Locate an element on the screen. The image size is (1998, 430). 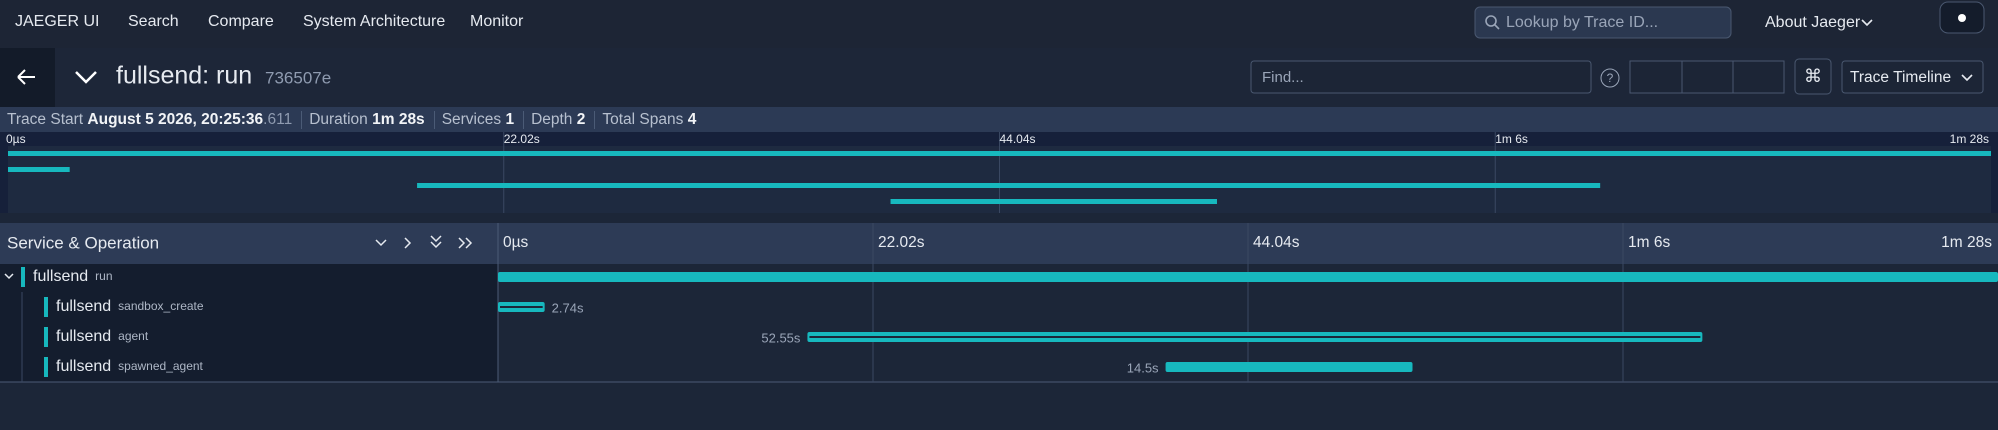
span-name: fullsend agent is located at coordinates (102, 336).